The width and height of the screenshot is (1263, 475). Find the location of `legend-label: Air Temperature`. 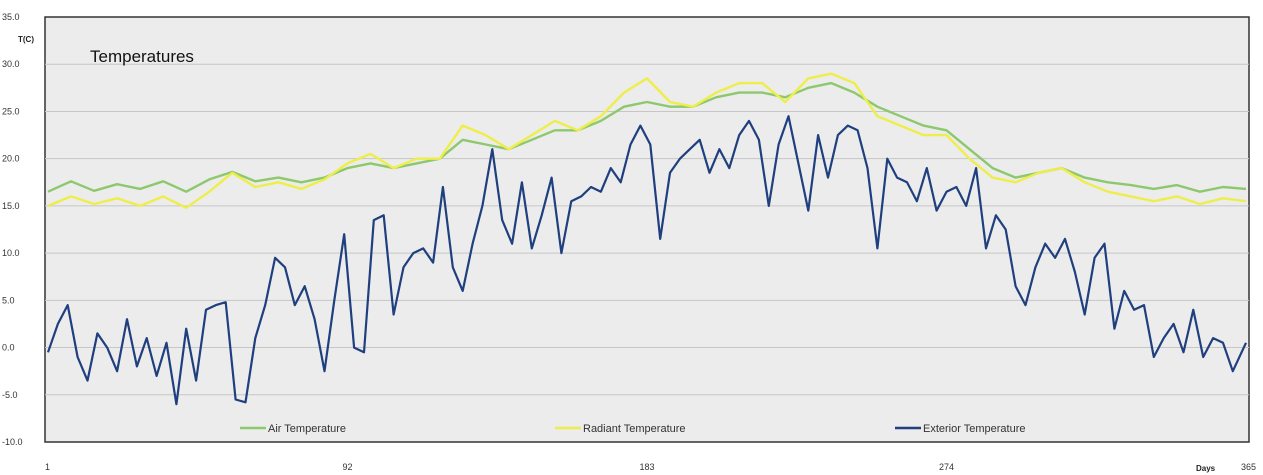

legend-label: Air Temperature is located at coordinates (307, 429).